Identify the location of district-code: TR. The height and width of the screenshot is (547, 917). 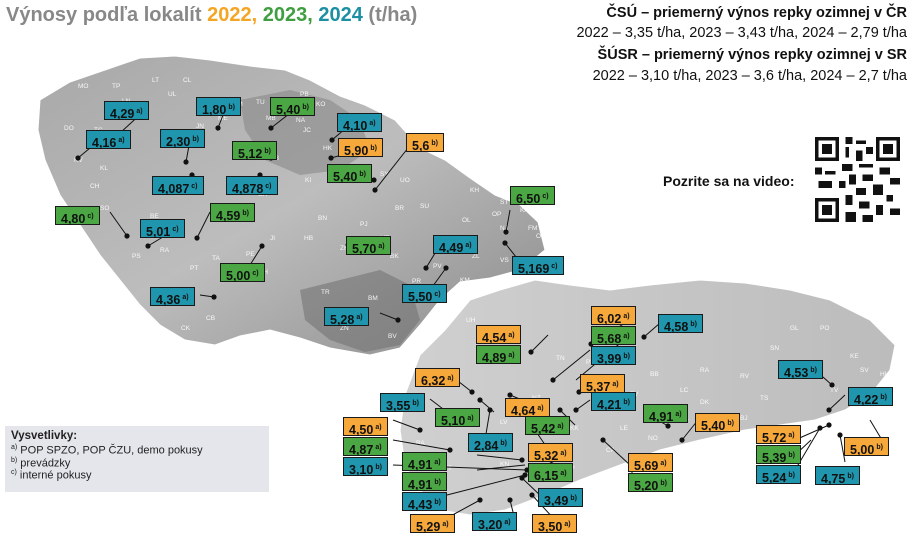
(325, 292).